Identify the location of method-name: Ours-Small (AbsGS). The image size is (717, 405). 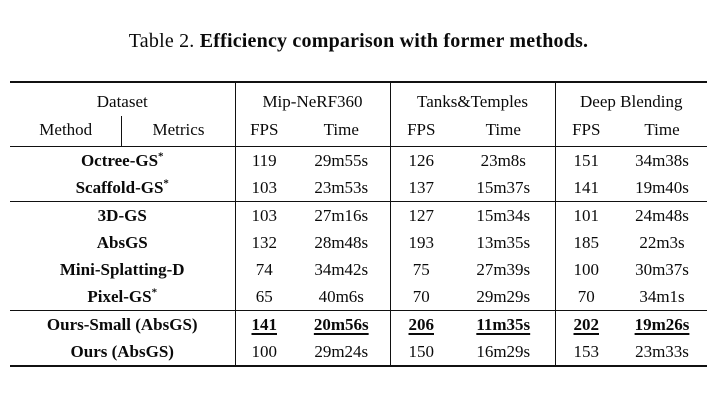
(122, 325).